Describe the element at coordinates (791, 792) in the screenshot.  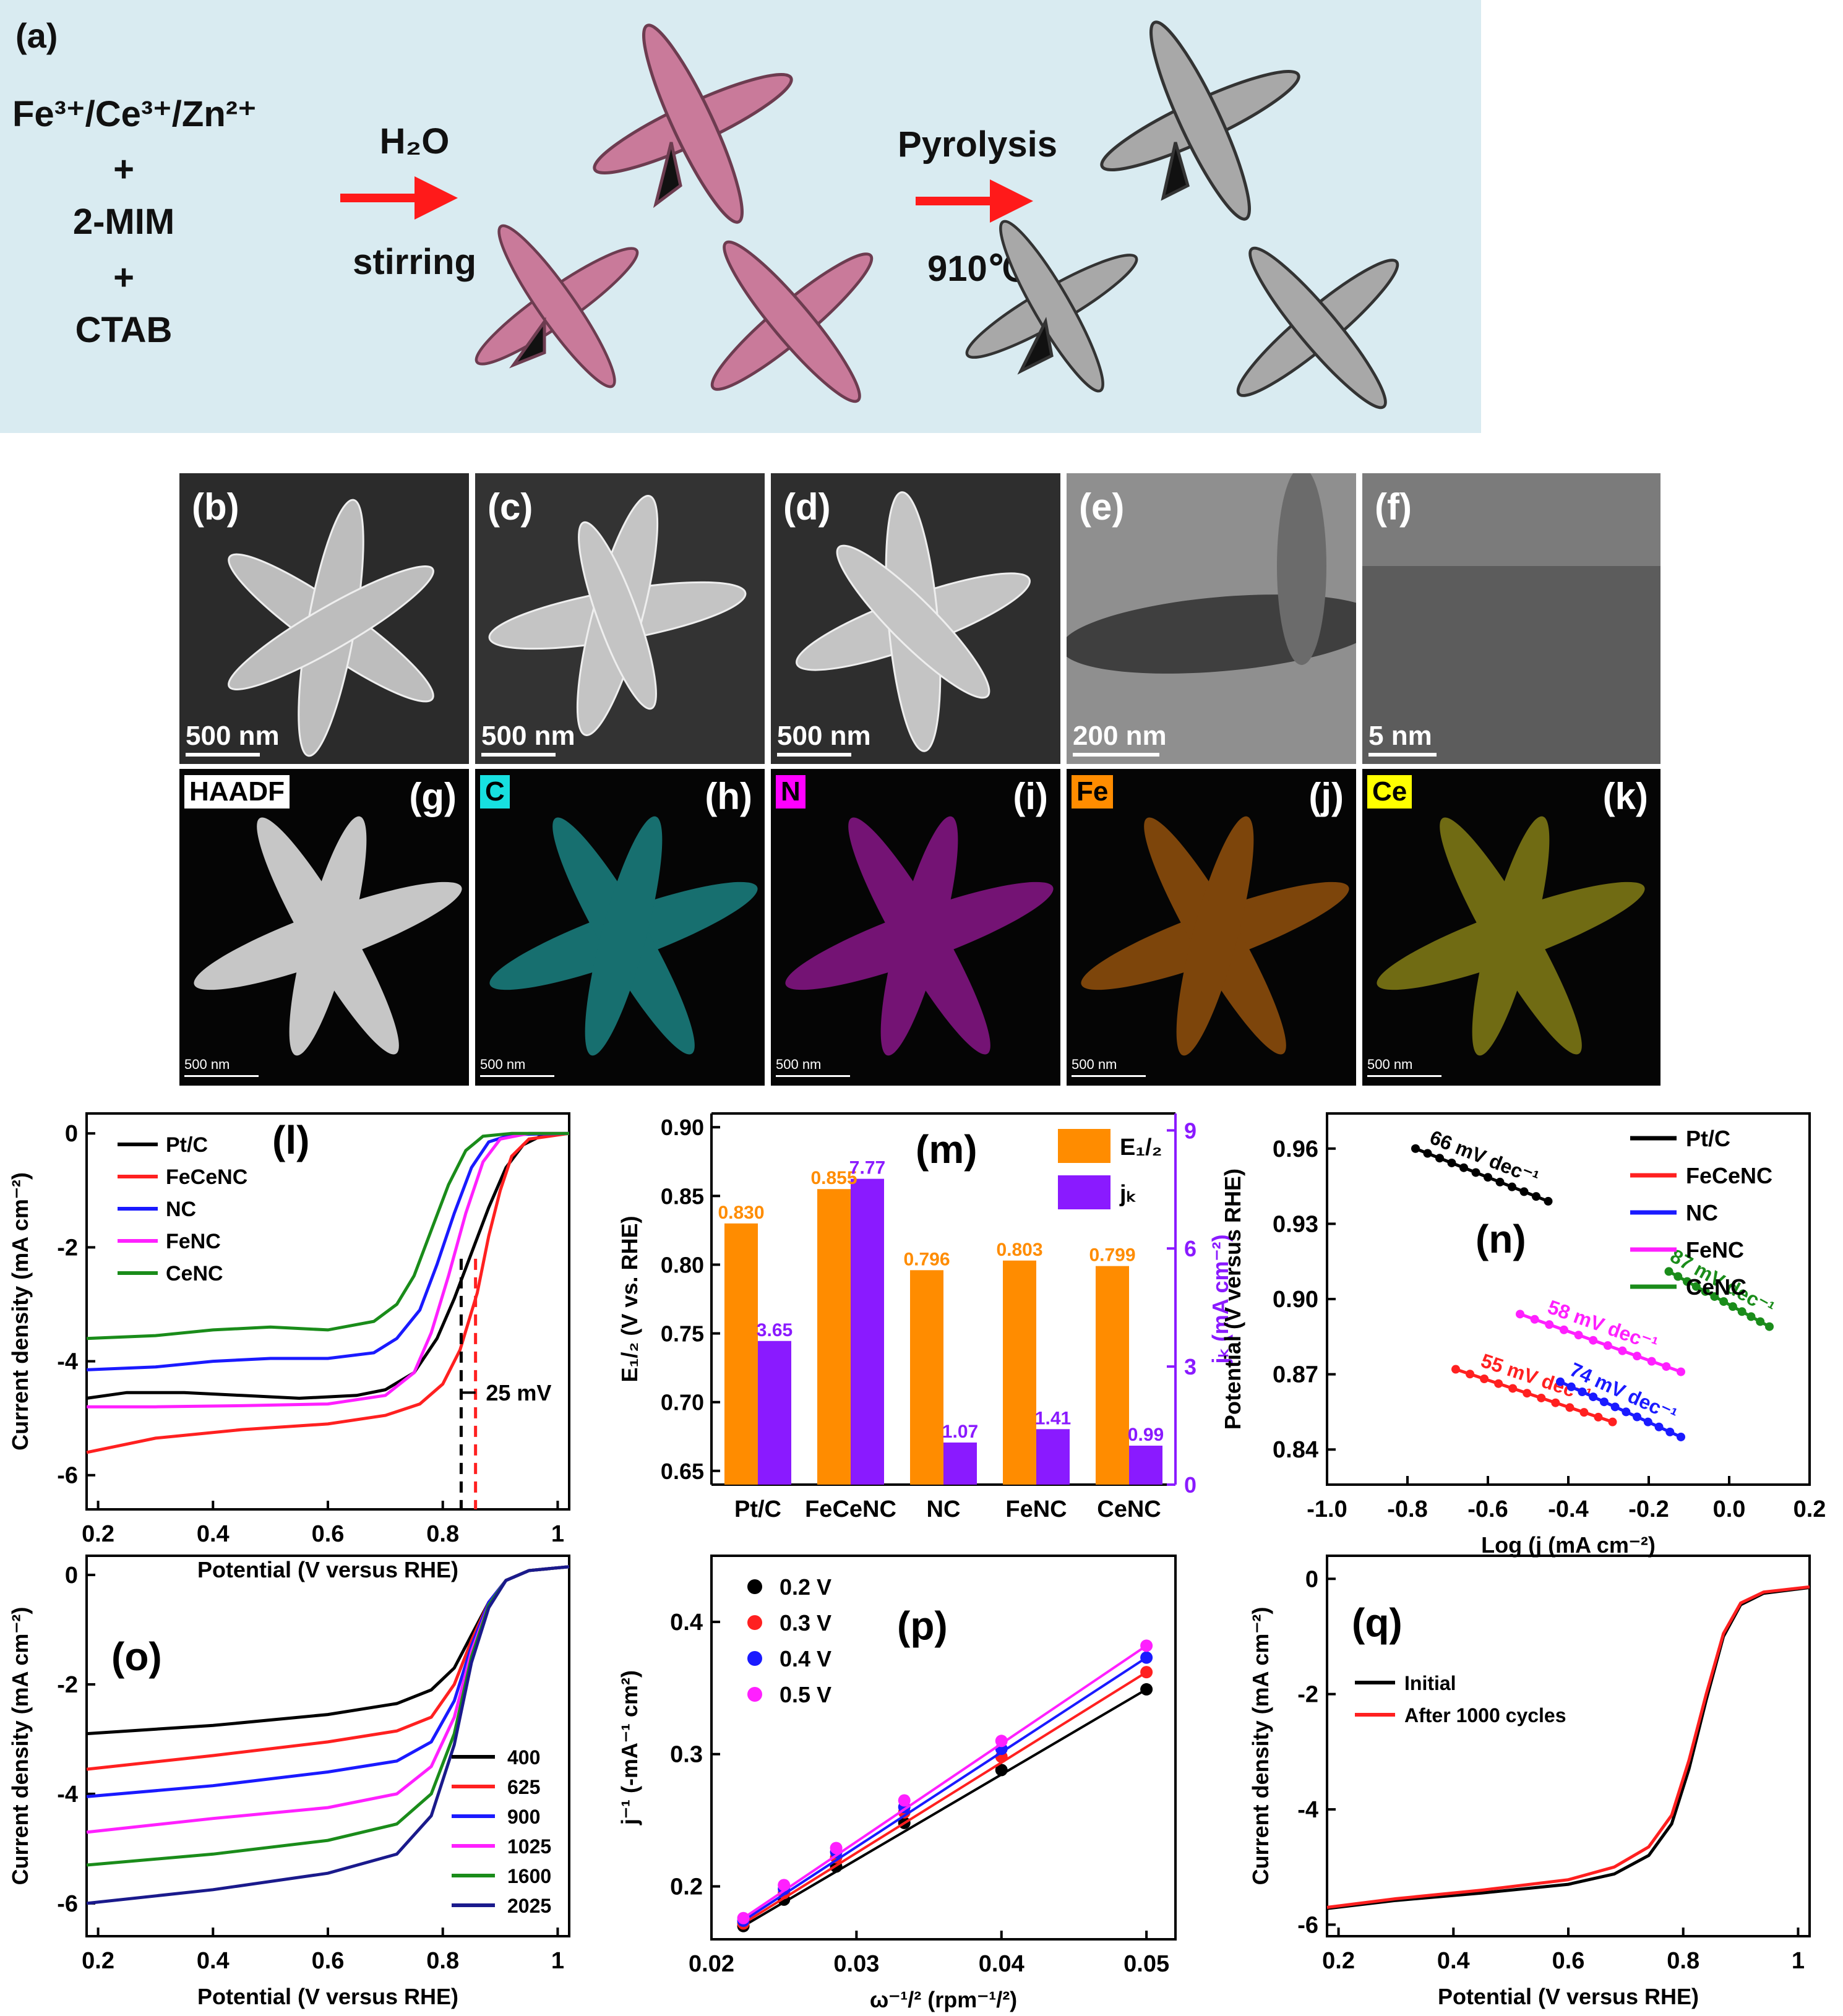
I see `element-tag: N` at that location.